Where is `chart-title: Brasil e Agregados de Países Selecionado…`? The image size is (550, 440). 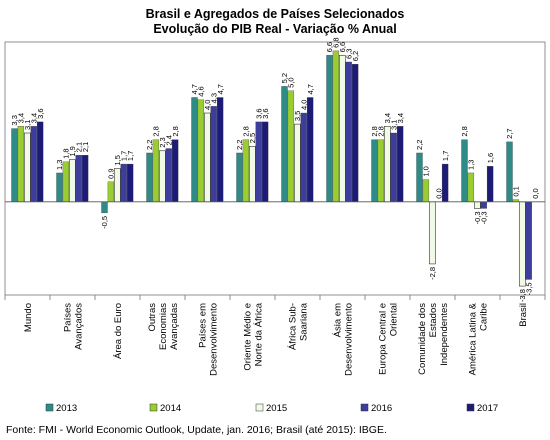
chart-title: Brasil e Agregados de Países Selecionado… is located at coordinates (275, 14).